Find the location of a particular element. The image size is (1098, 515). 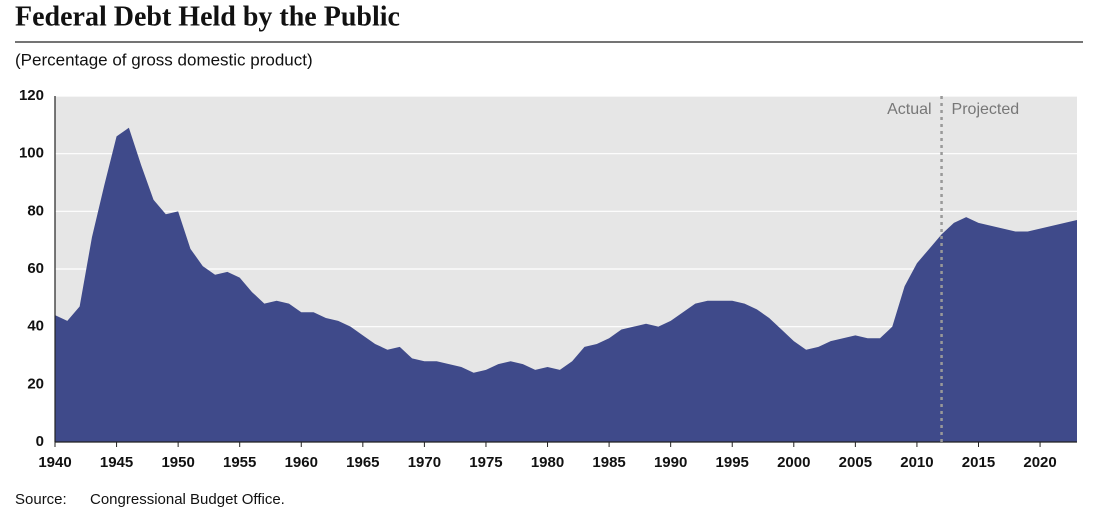

y-tick-label: 120 is located at coordinates (31, 95).